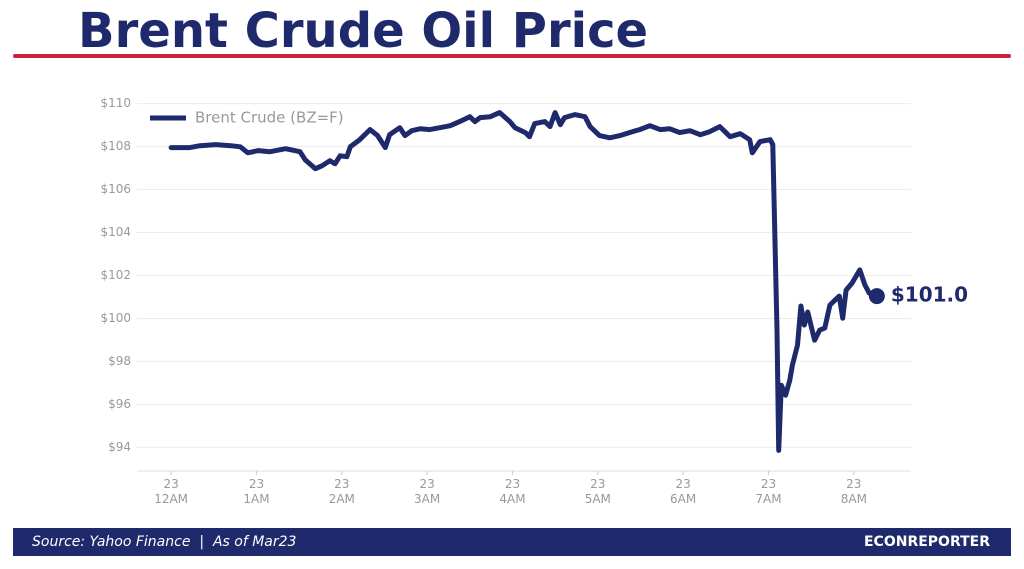  What do you see at coordinates (768, 491) in the screenshot?
I see `x-tick-label: 23 7AM` at bounding box center [768, 491].